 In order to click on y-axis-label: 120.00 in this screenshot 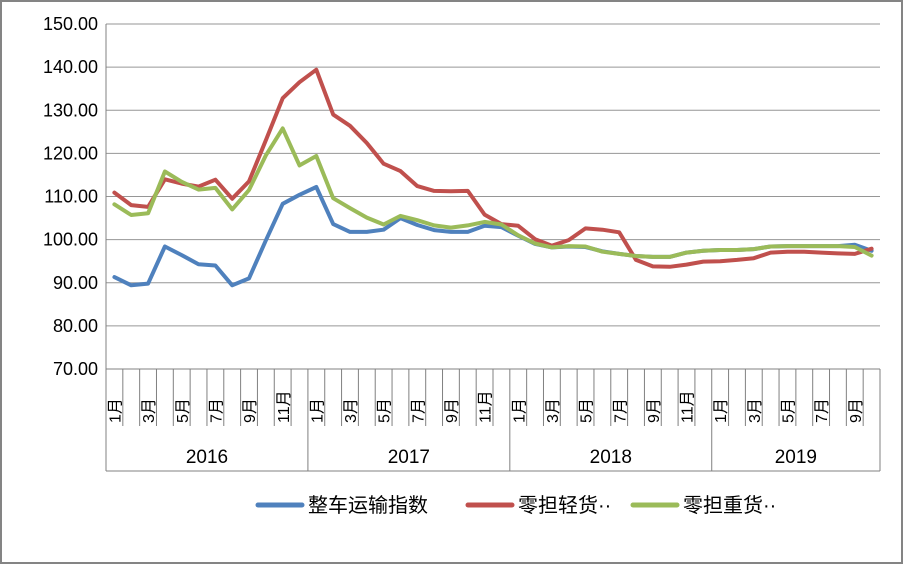, I will do `click(70, 153)`.